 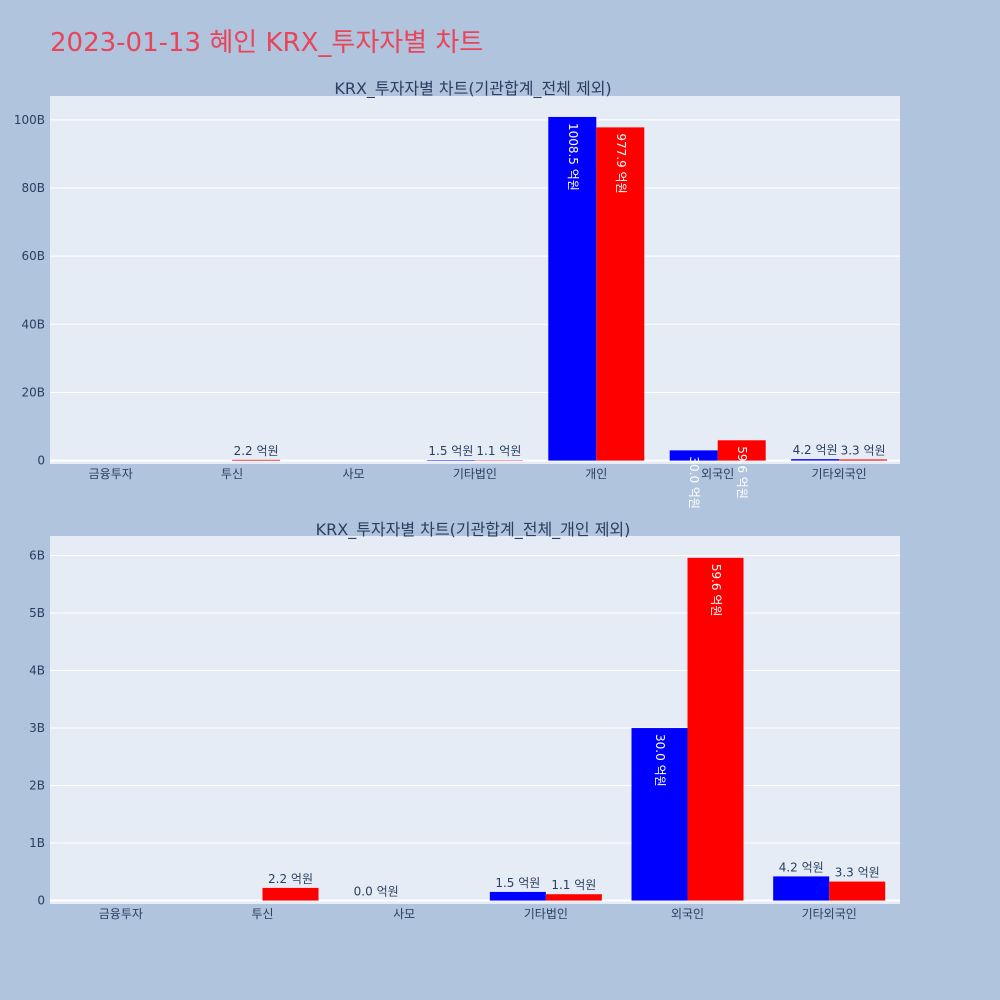 I want to click on y-tick-label: 40B, so click(x=33, y=324).